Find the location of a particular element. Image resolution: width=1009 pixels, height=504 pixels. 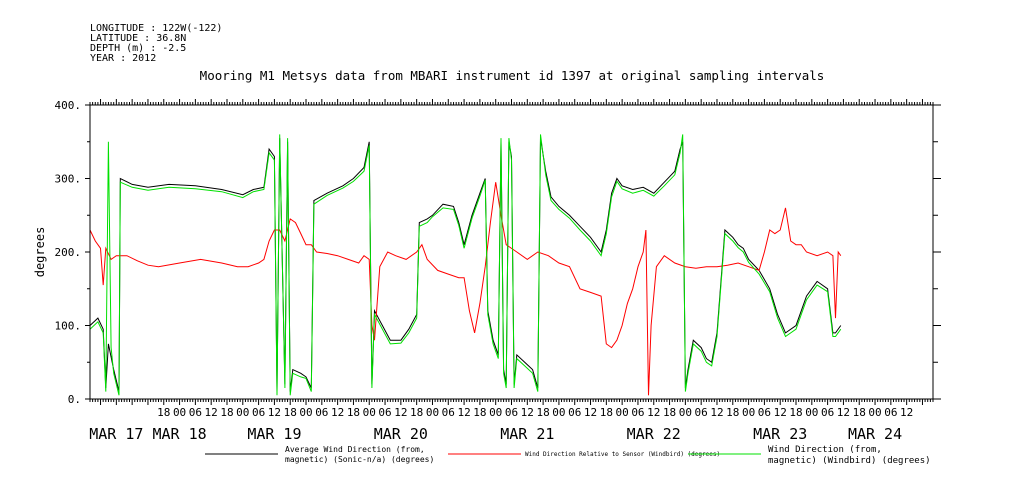

meta-year: YEAR : 2012 is located at coordinates (123, 58).